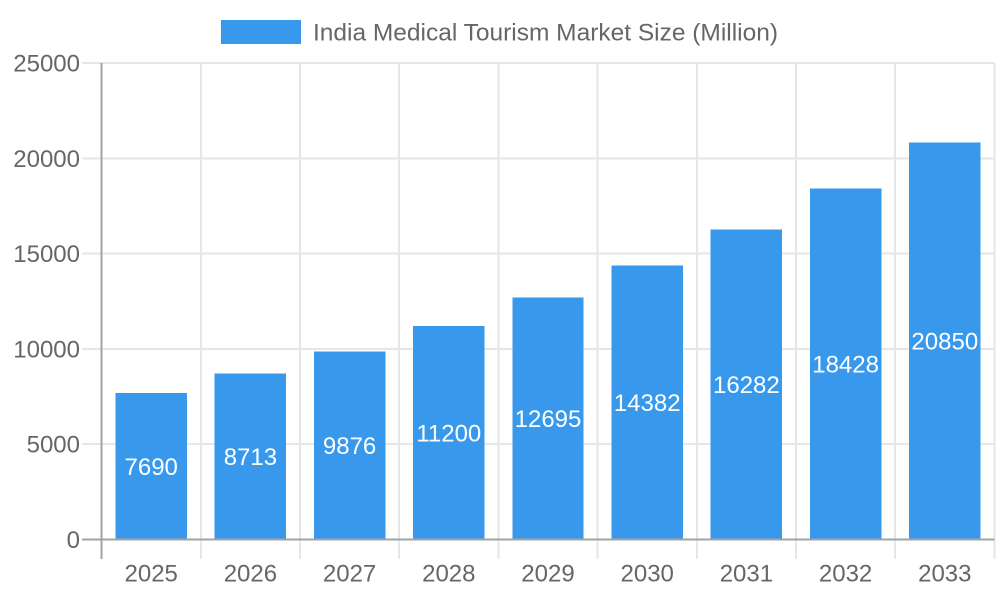  What do you see at coordinates (151, 467) in the screenshot?
I see `svg-text: 7690` at bounding box center [151, 467].